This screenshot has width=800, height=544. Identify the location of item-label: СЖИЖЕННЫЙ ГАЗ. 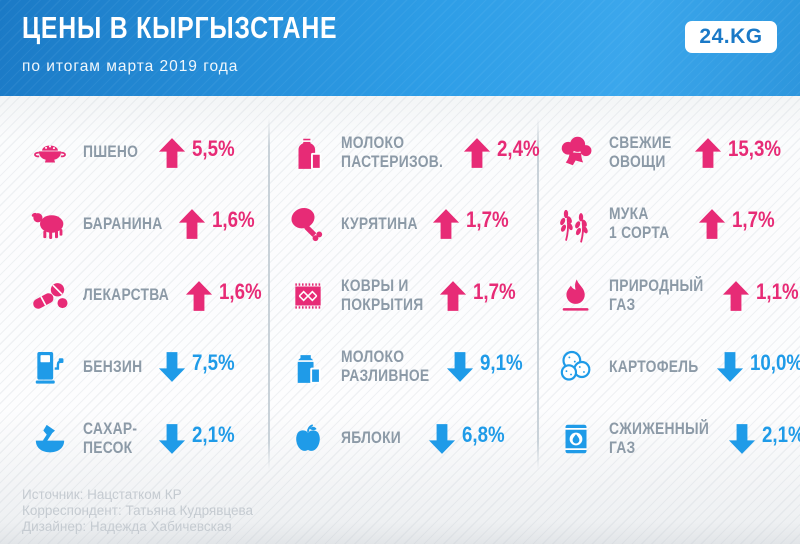
(659, 438).